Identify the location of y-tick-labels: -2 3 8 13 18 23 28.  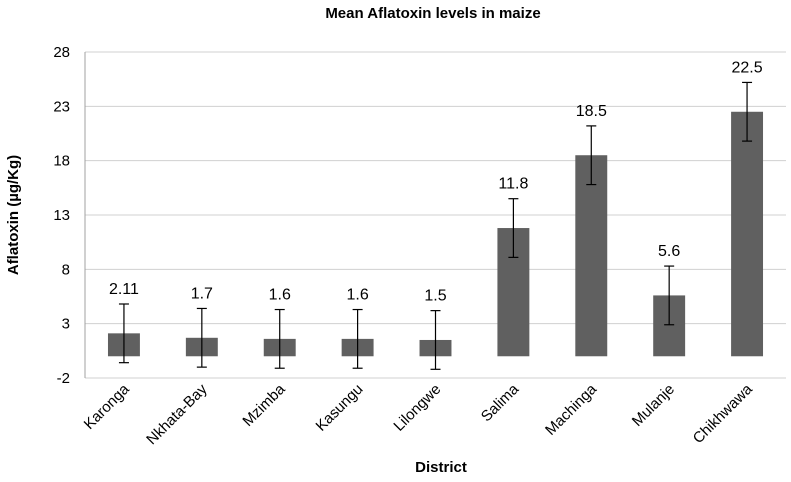
(61, 215).